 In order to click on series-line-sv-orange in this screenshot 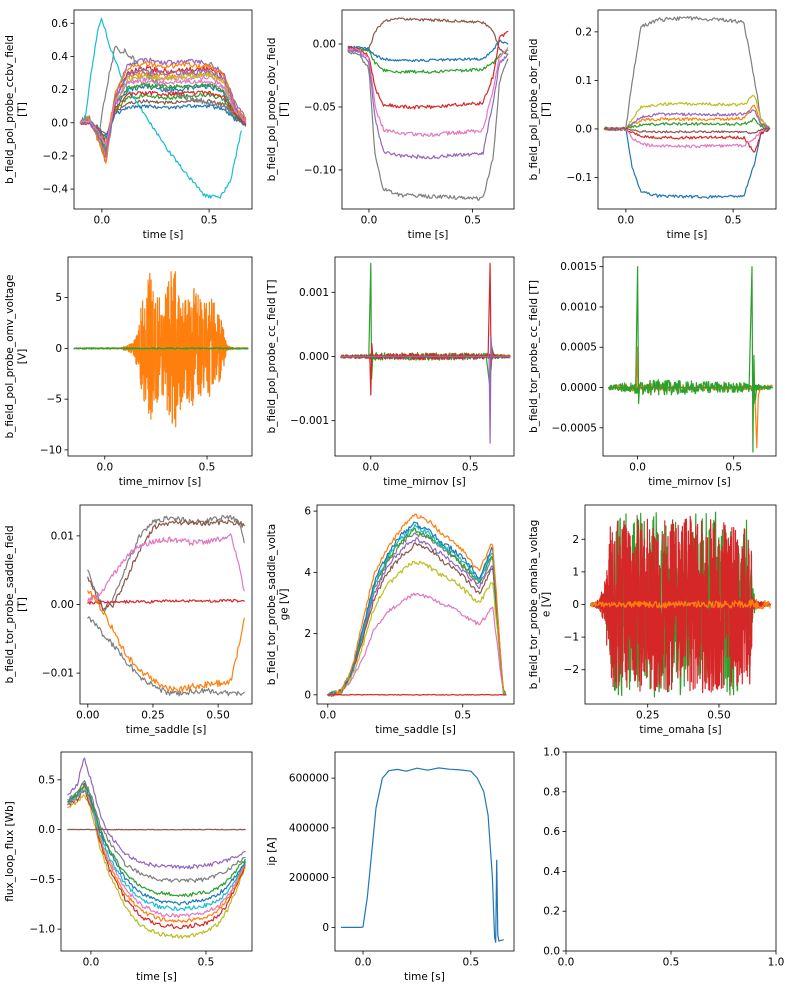, I will do `click(417, 604)`.